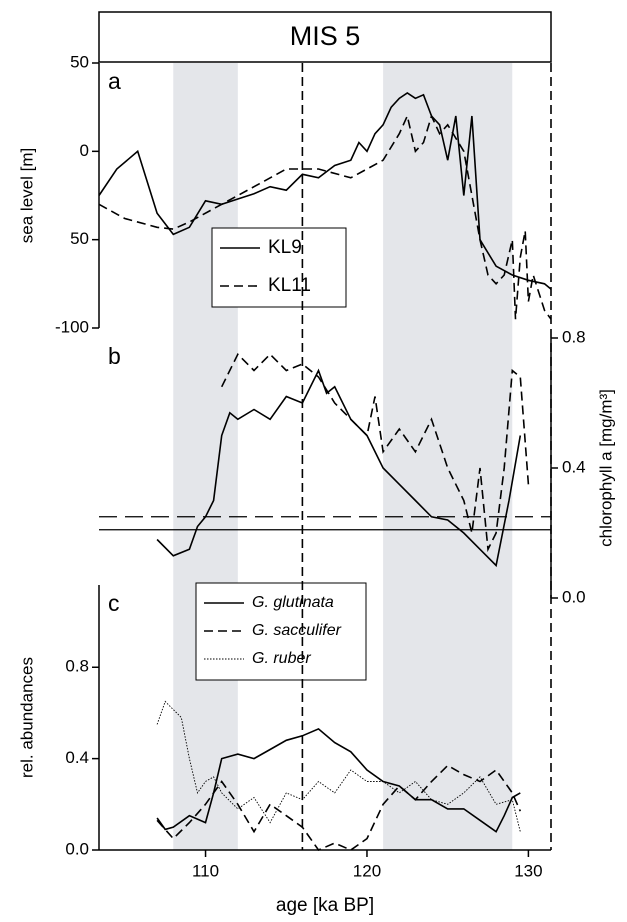  Describe the element at coordinates (325, 905) in the screenshot. I see `x-axis-label: age [ka BP]` at that location.